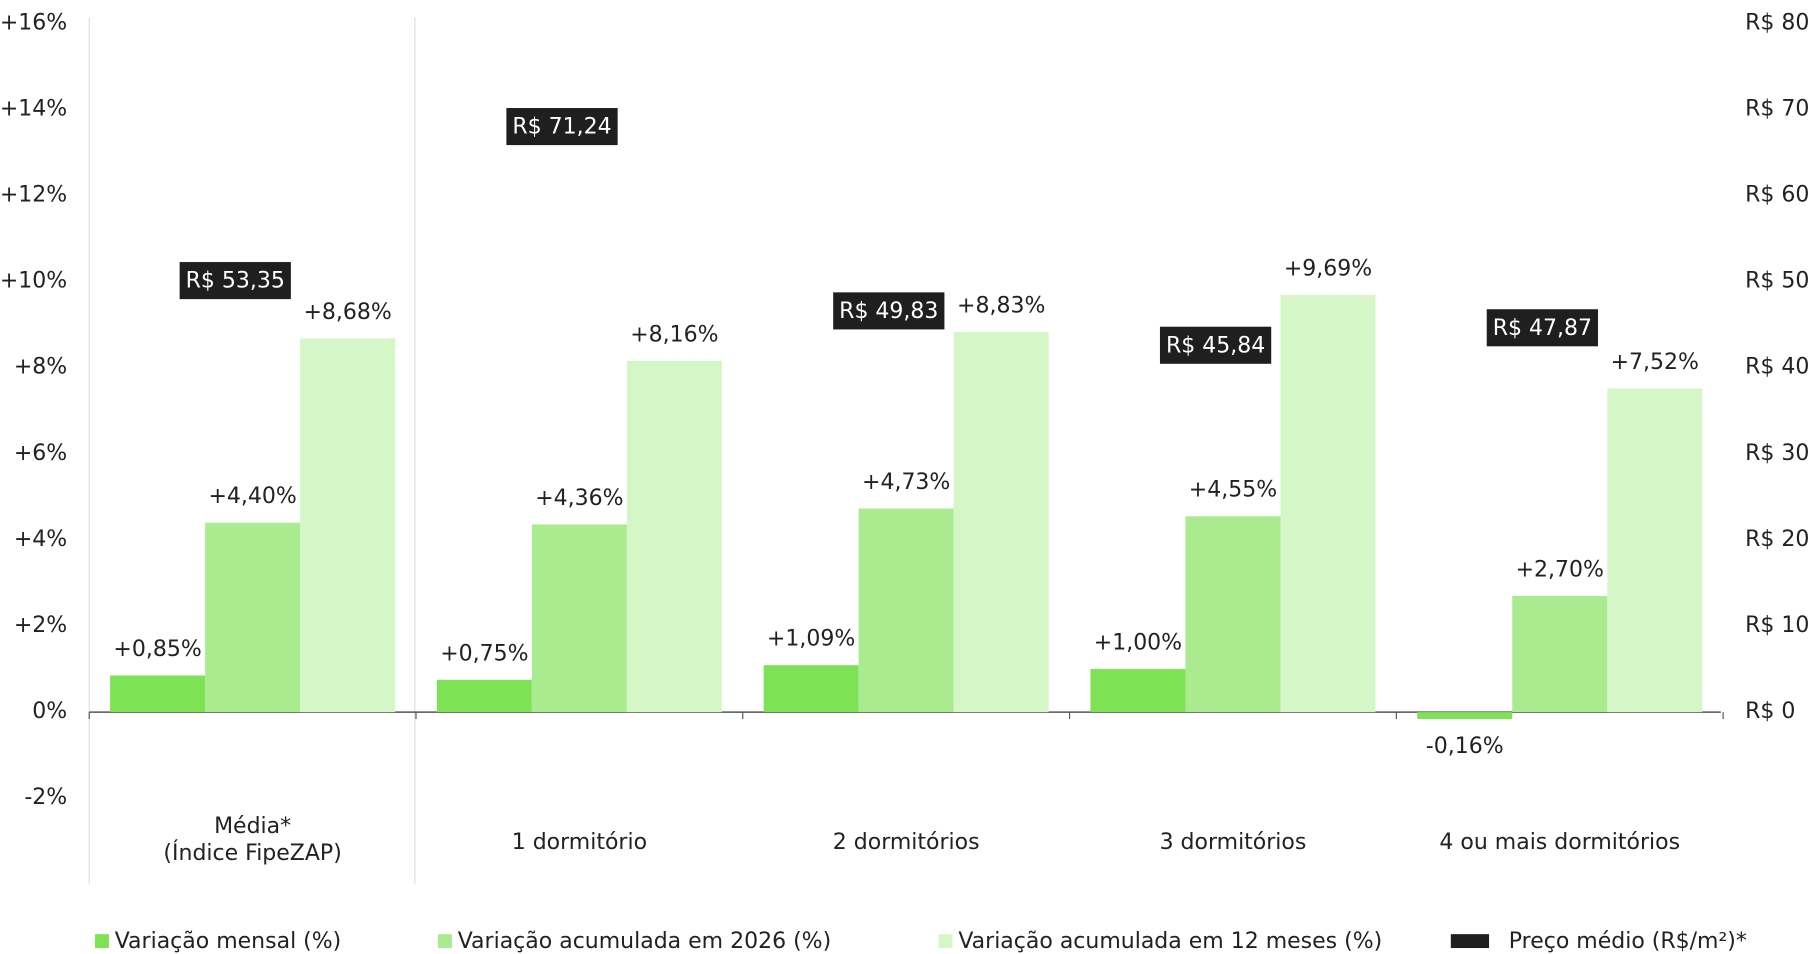 This screenshot has width=1817, height=954. What do you see at coordinates (1560, 569) in the screenshot?
I see `value-label: +2,70%` at bounding box center [1560, 569].